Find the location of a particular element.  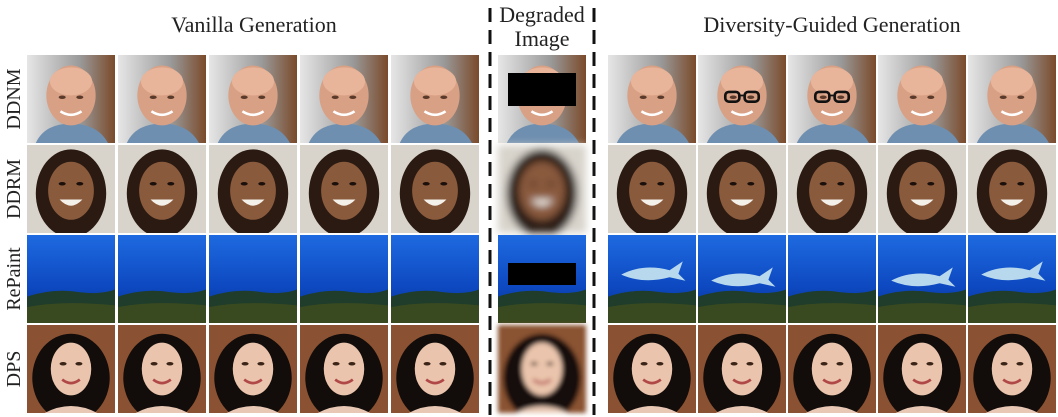

header-degraded: Image is located at coordinates (542, 38).